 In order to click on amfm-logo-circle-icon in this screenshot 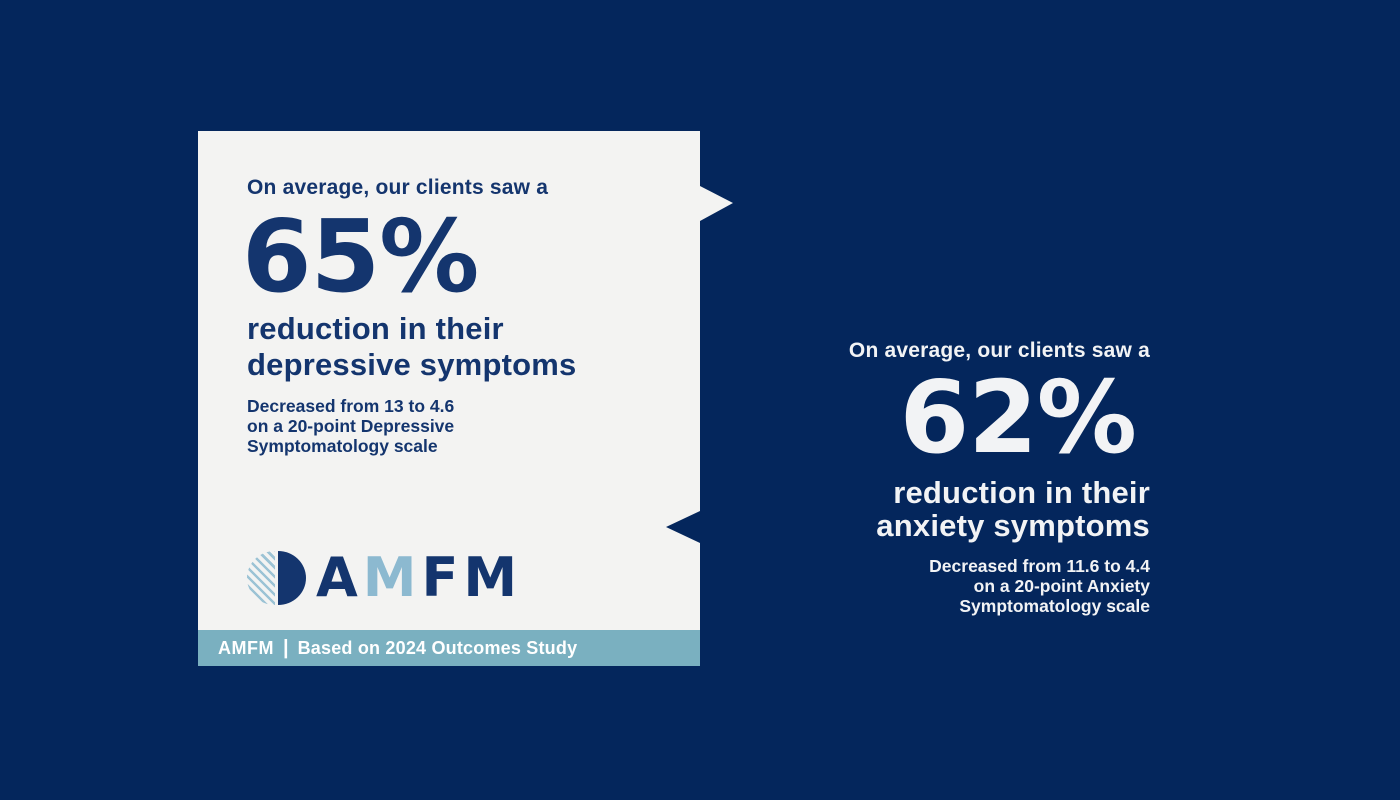, I will do `click(276, 578)`.